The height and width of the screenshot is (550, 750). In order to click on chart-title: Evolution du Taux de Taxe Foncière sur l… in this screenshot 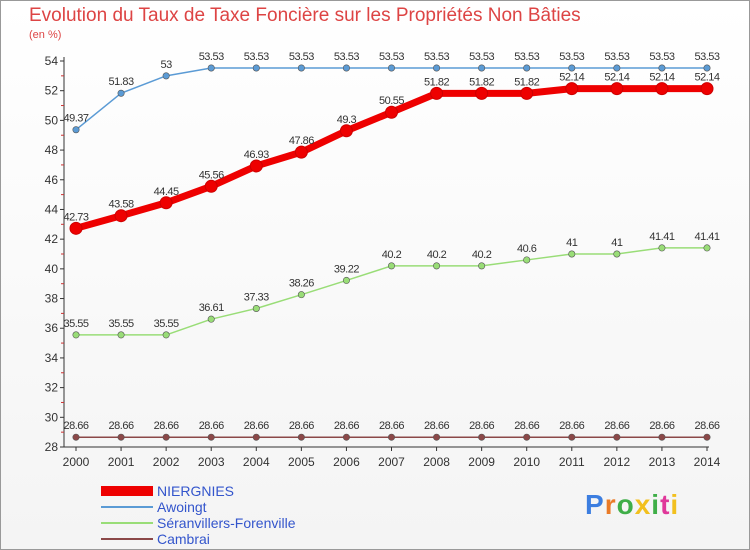, I will do `click(305, 15)`.